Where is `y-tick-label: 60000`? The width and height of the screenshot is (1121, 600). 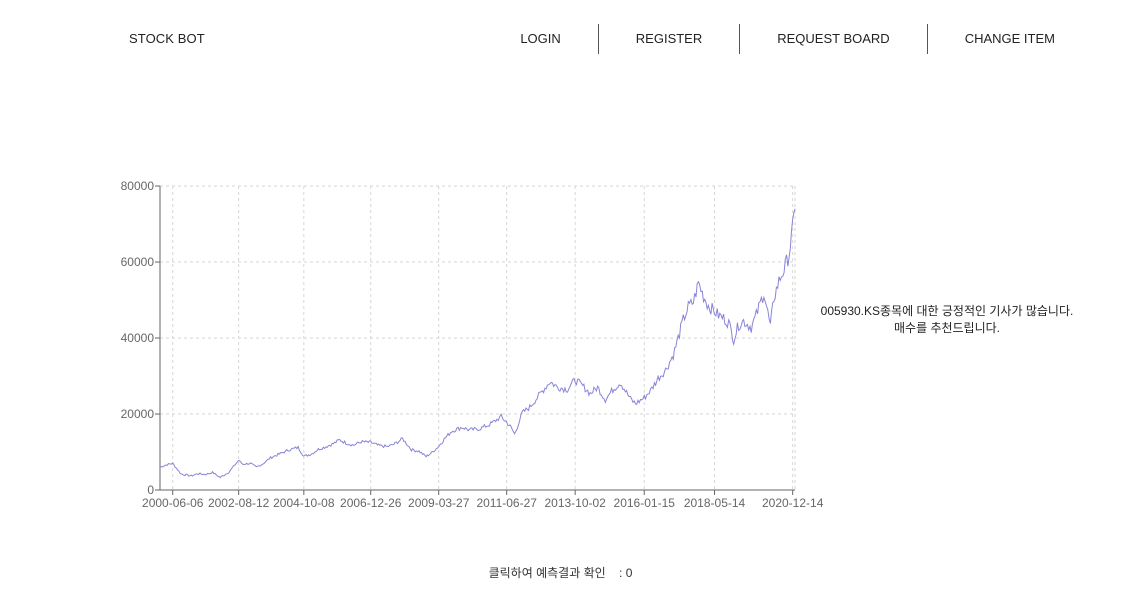 y-tick-label: 60000 is located at coordinates (138, 262).